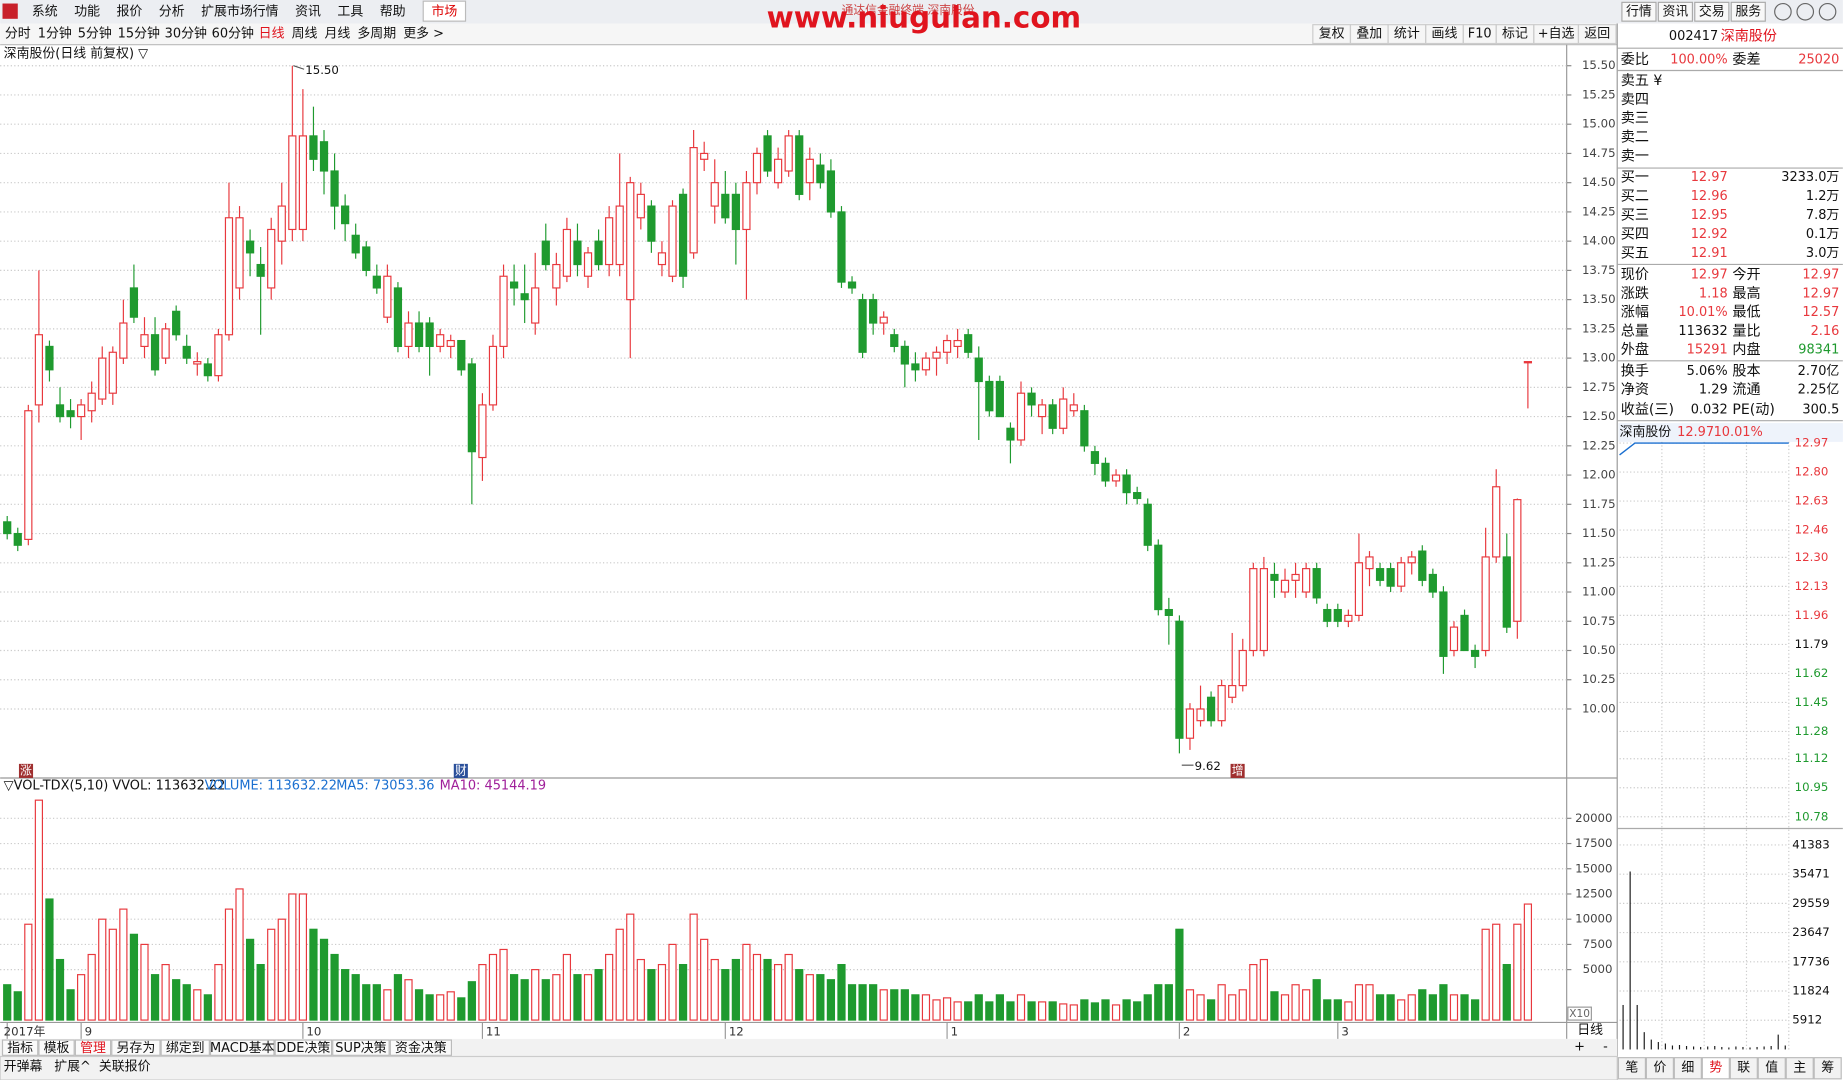 The height and width of the screenshot is (1080, 1843). What do you see at coordinates (1238, 770) in the screenshot?
I see `event-label: 增` at bounding box center [1238, 770].